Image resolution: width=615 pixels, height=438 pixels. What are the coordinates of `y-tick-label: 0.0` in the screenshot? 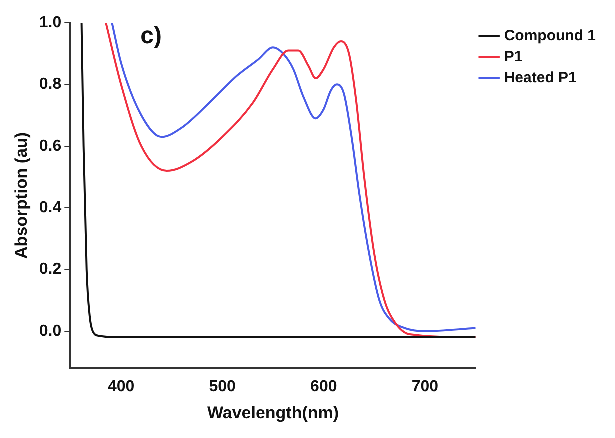 It's located at (50, 331).